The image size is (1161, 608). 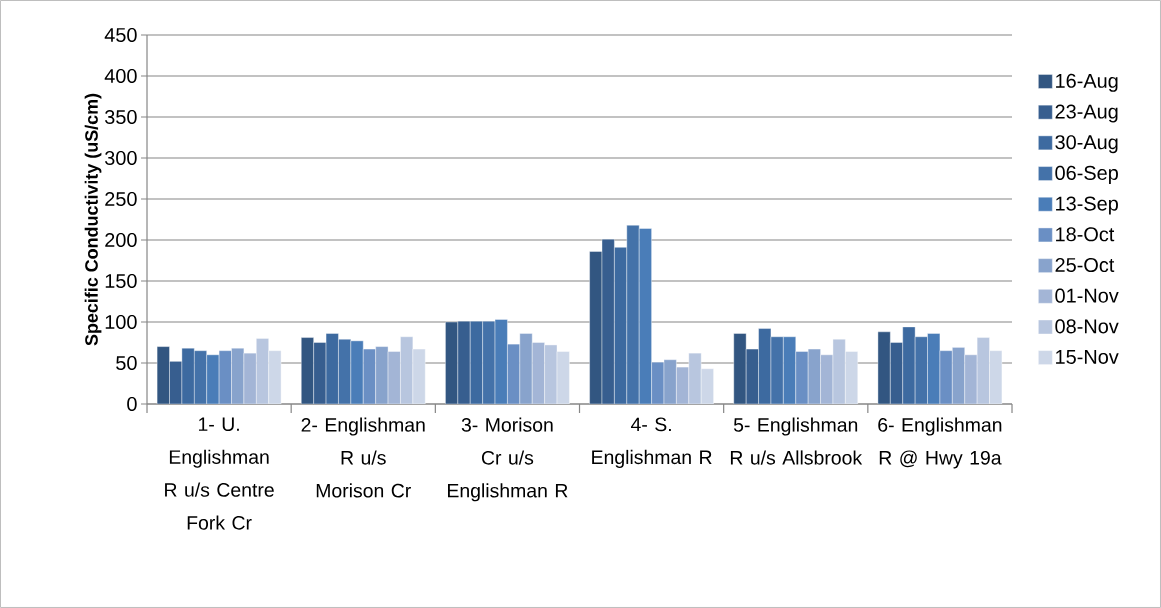 I want to click on legend-label: 18-Oct, so click(x=1085, y=234).